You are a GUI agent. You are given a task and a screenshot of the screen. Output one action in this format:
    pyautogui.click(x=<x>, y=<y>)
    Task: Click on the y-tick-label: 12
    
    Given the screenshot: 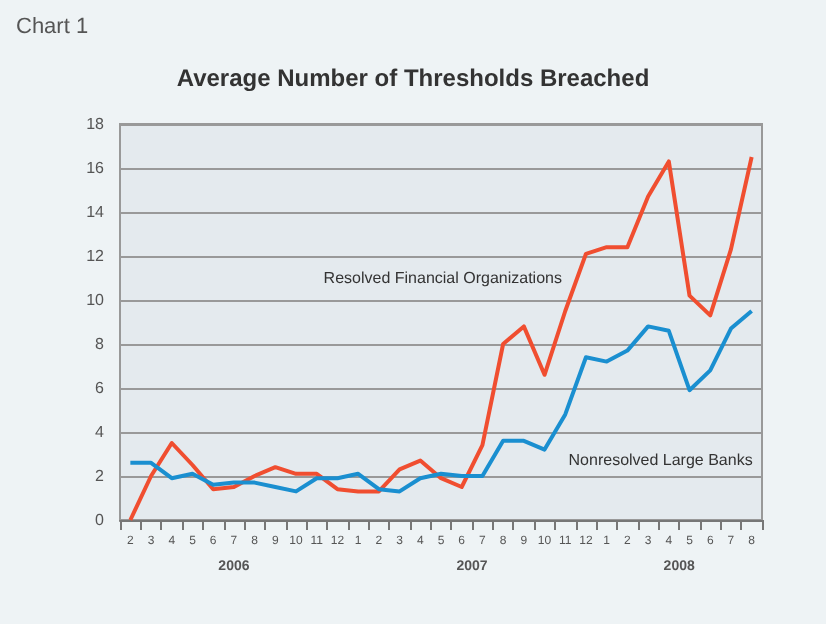 What is the action you would take?
    pyautogui.click(x=96, y=256)
    